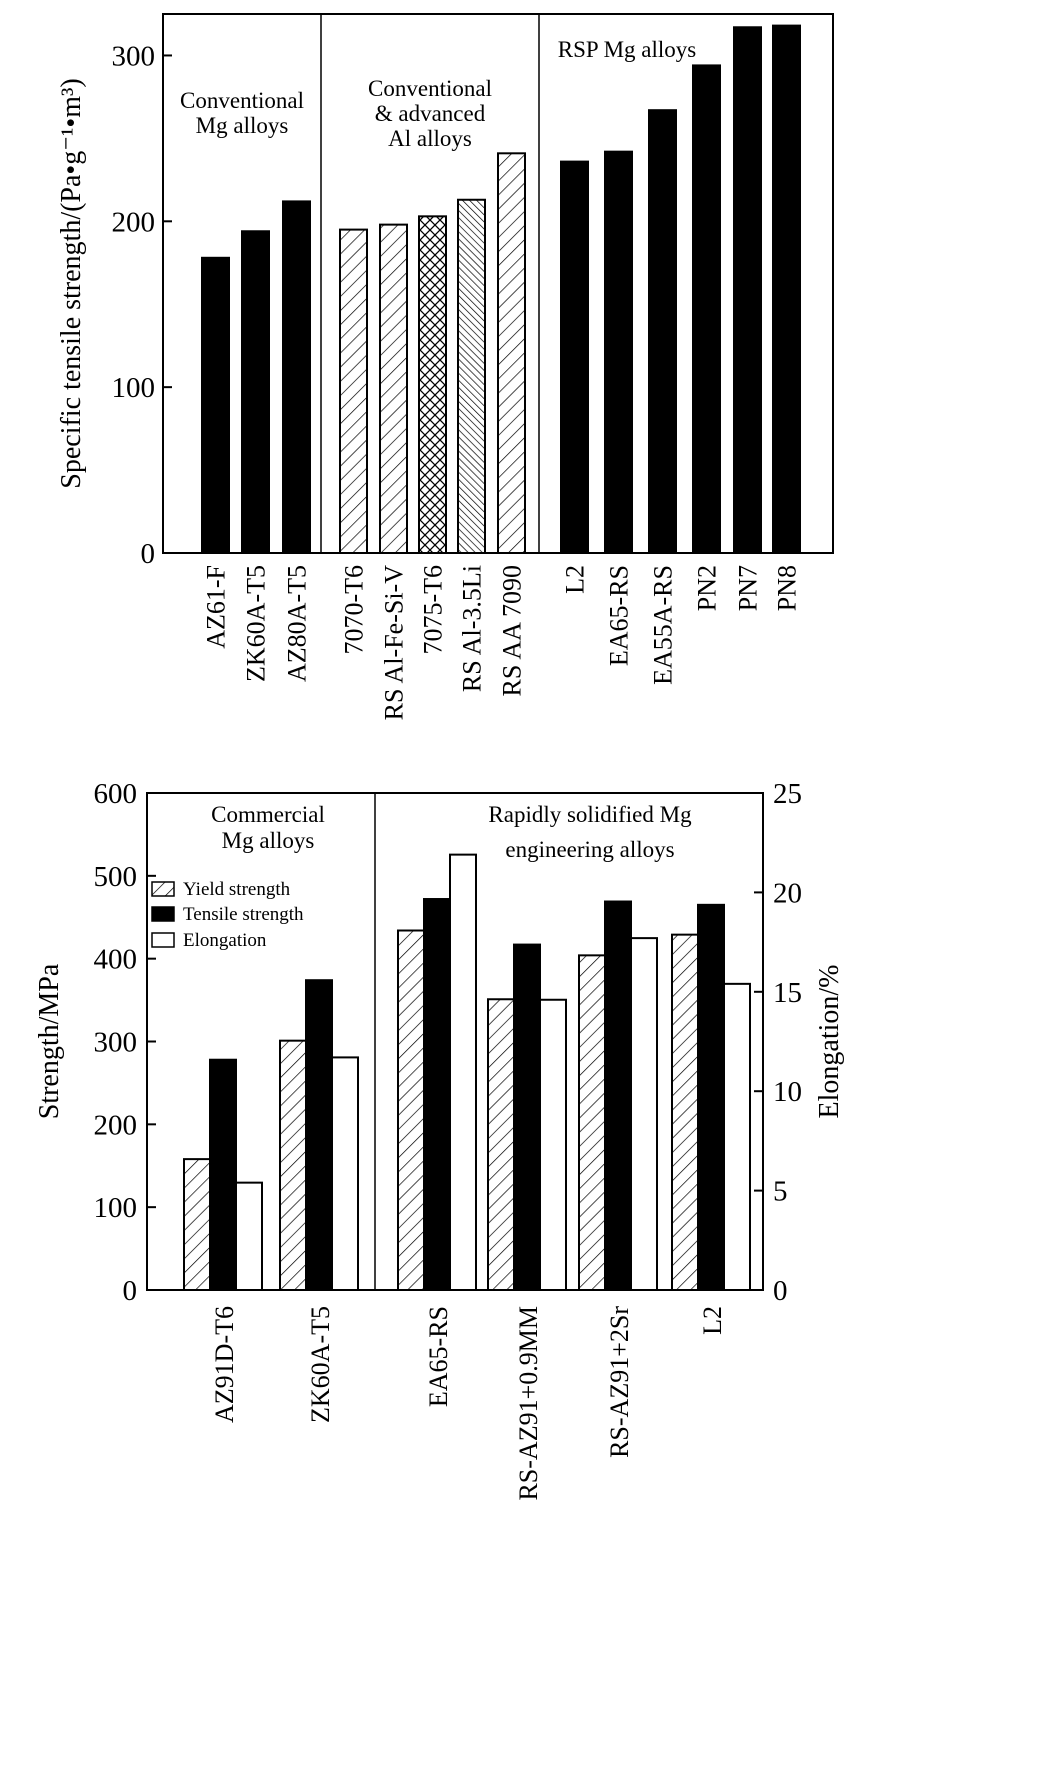 This screenshot has width=1053, height=1785. I want to click on bar-tensile-strength-rs-az91-2sr, so click(618, 1095).